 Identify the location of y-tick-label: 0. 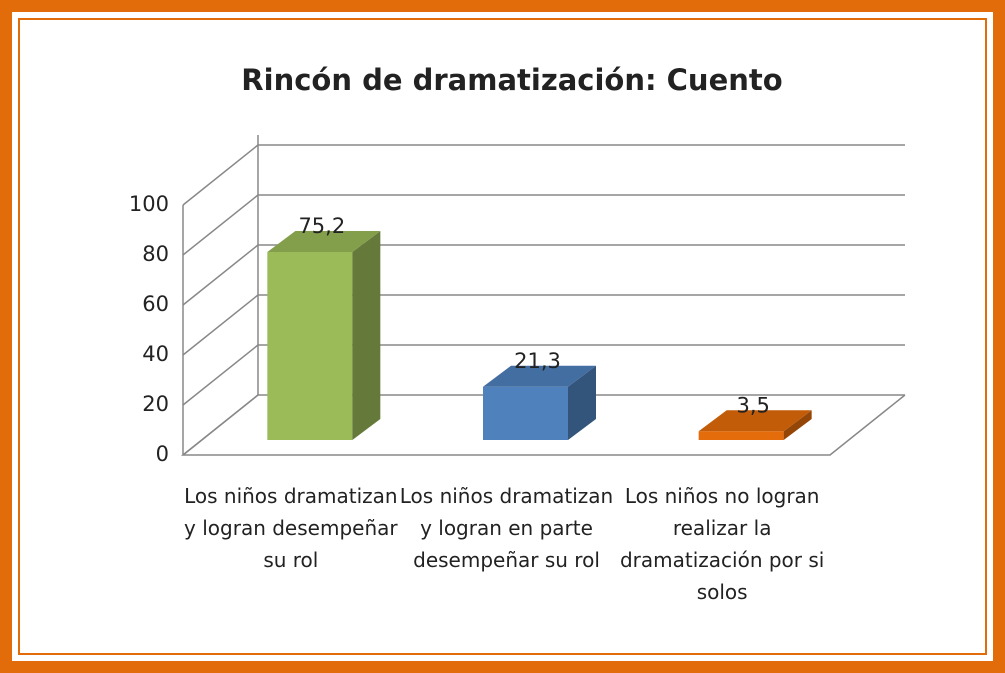
(162, 454).